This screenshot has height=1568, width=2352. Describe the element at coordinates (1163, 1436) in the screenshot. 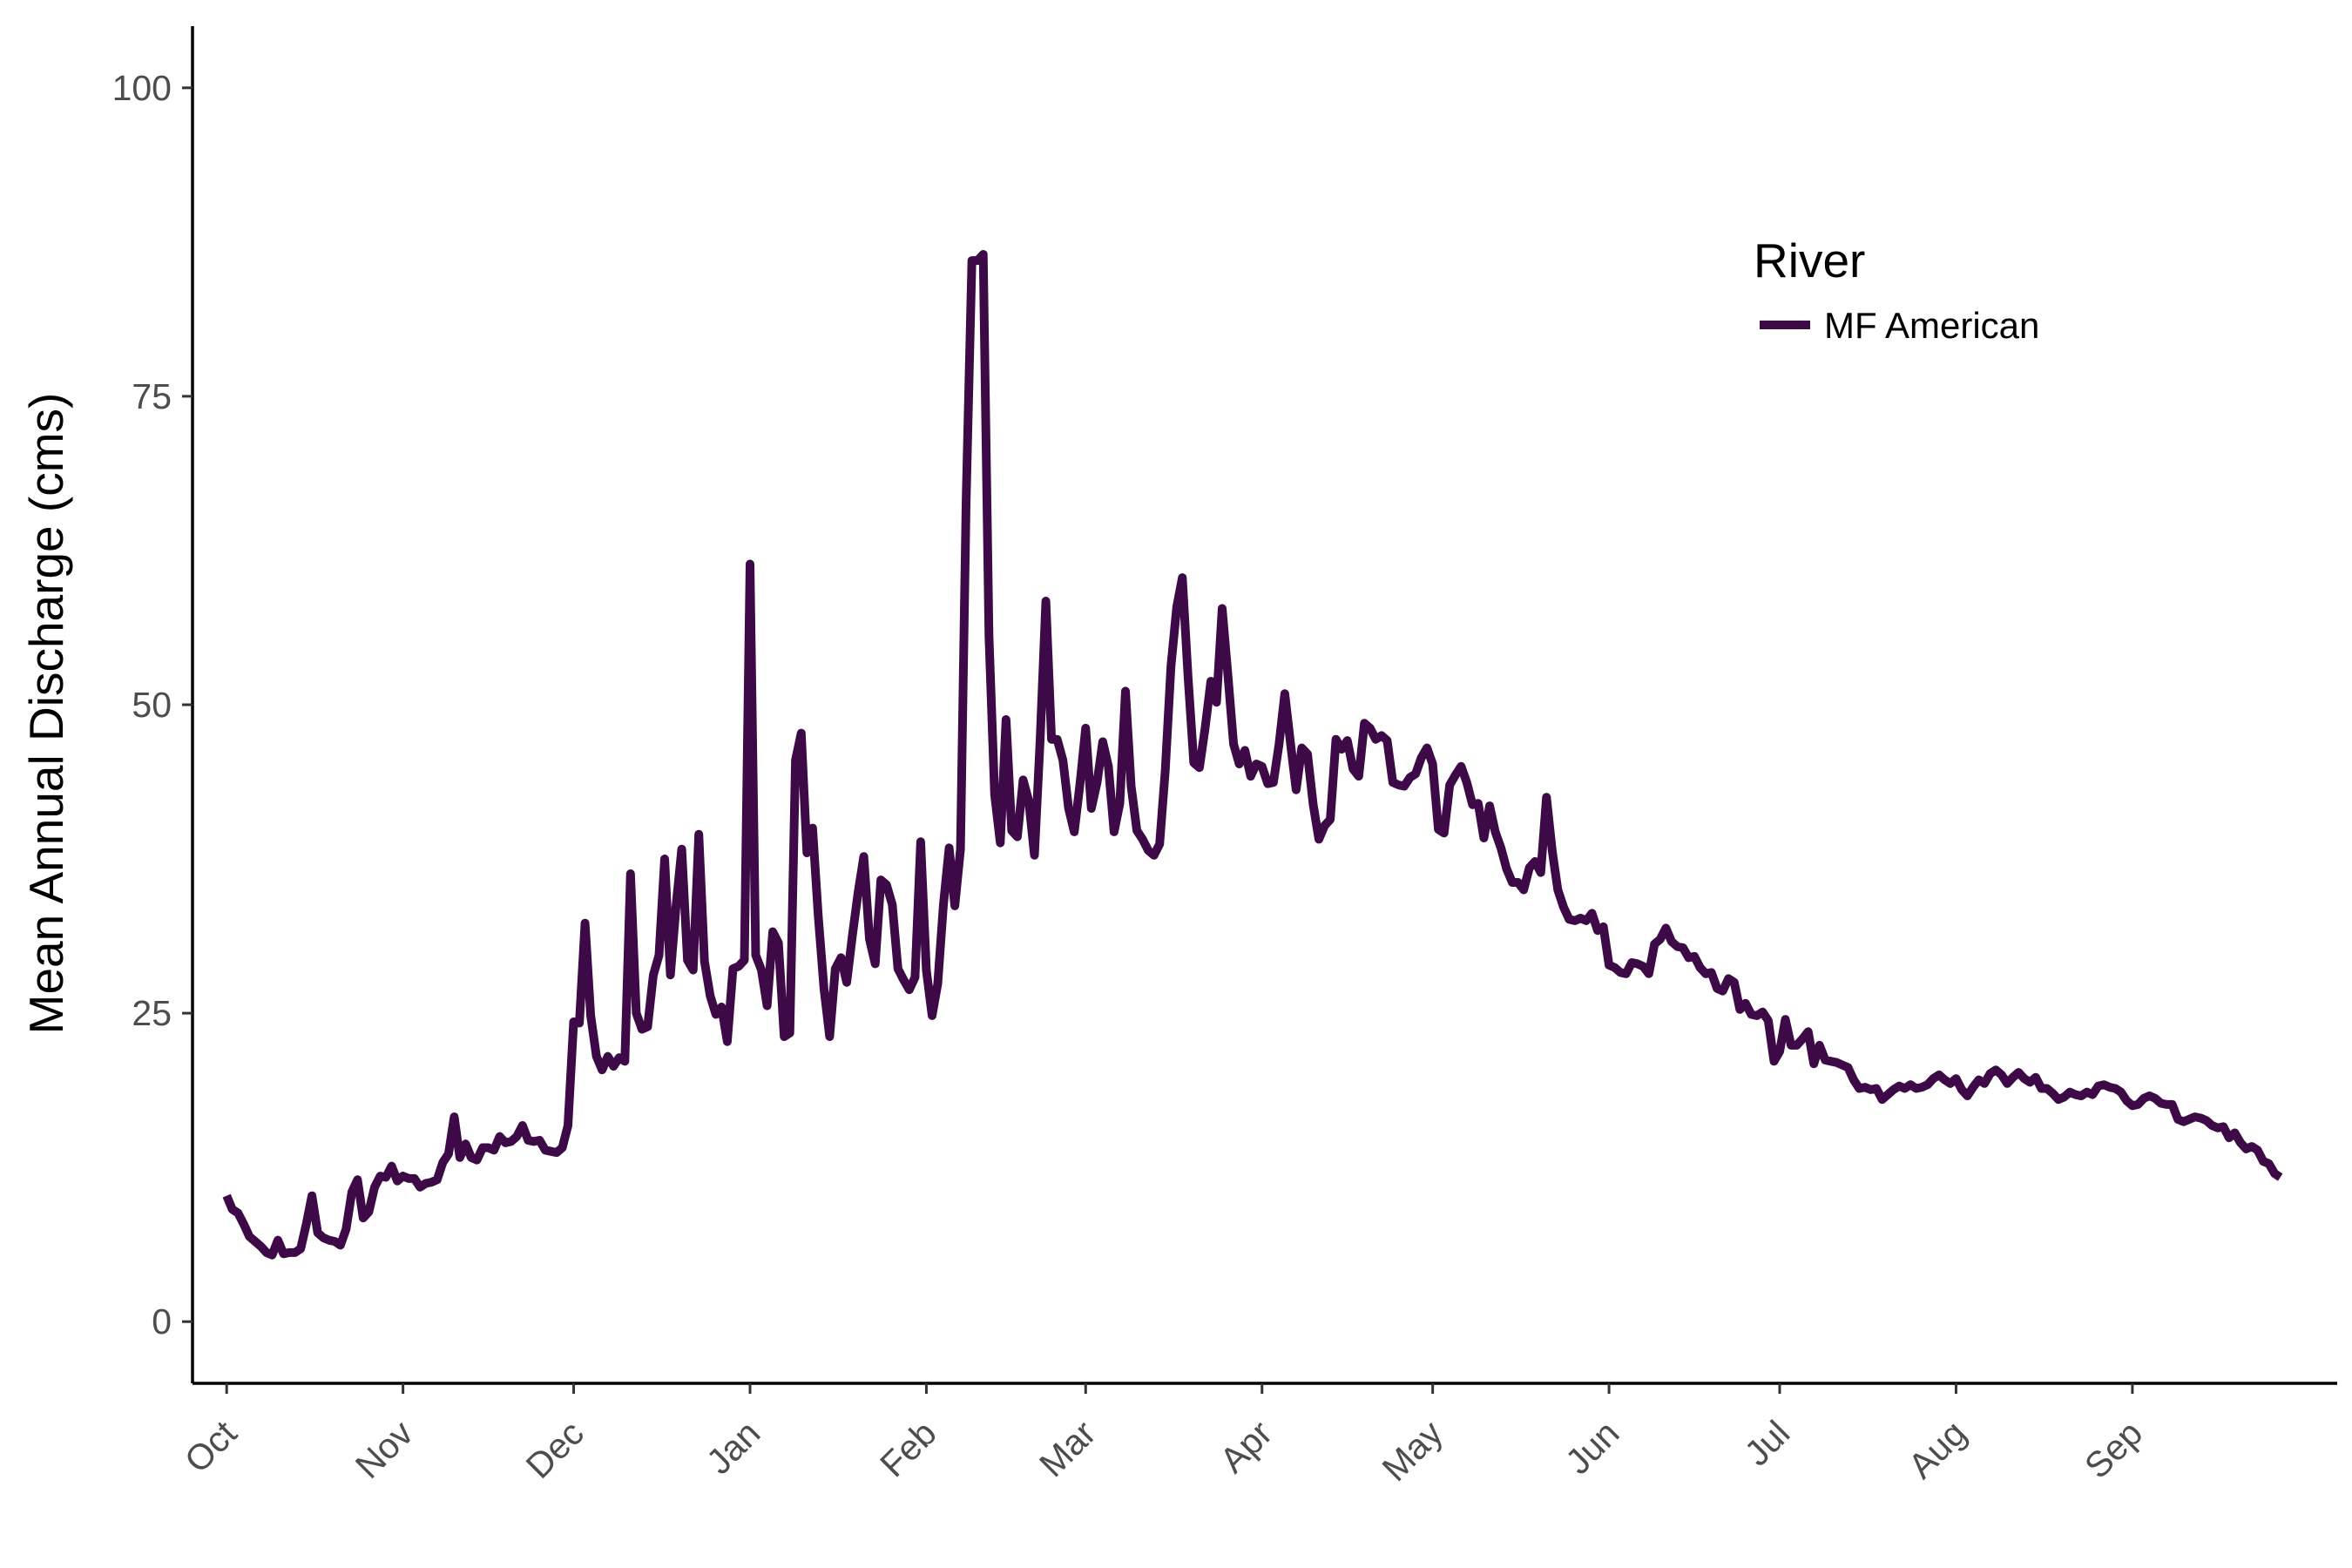

I see `x-axis-ticks: Oct Nov Dec Jan Feb Mar Apr May Jun Jul Aug Sep` at that location.